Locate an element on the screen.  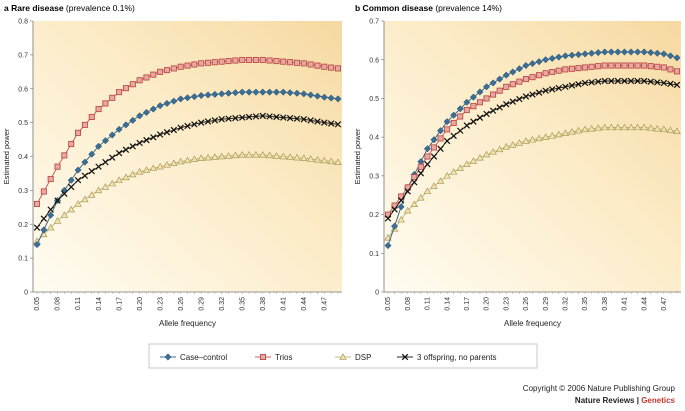
legend-label: DSP is located at coordinates (363, 357).